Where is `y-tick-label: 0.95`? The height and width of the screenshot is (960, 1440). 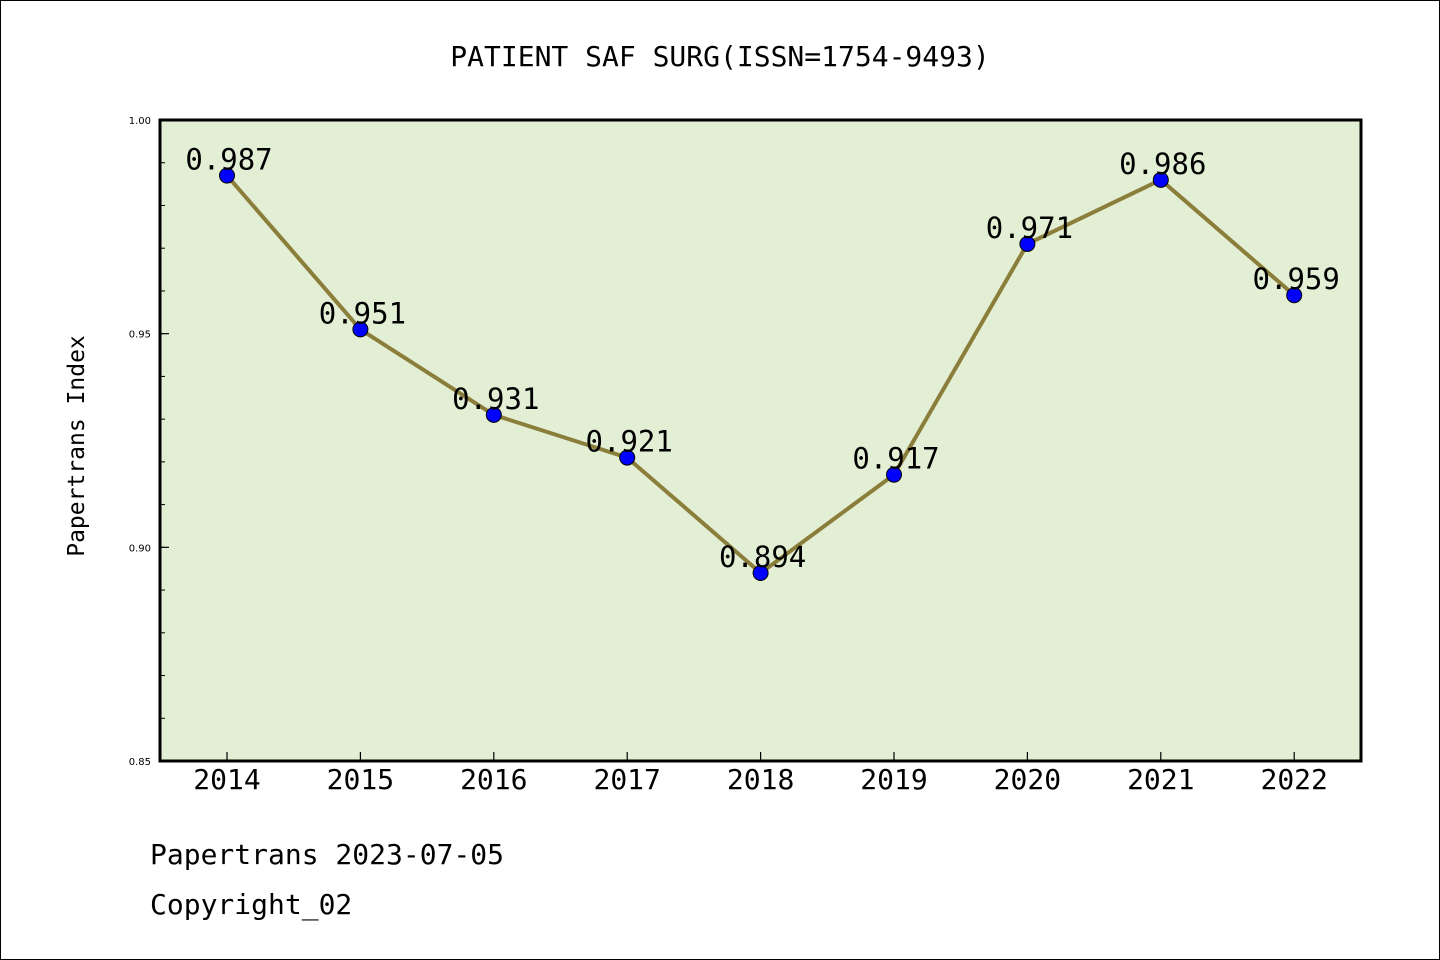
y-tick-label: 0.95 is located at coordinates (140, 335).